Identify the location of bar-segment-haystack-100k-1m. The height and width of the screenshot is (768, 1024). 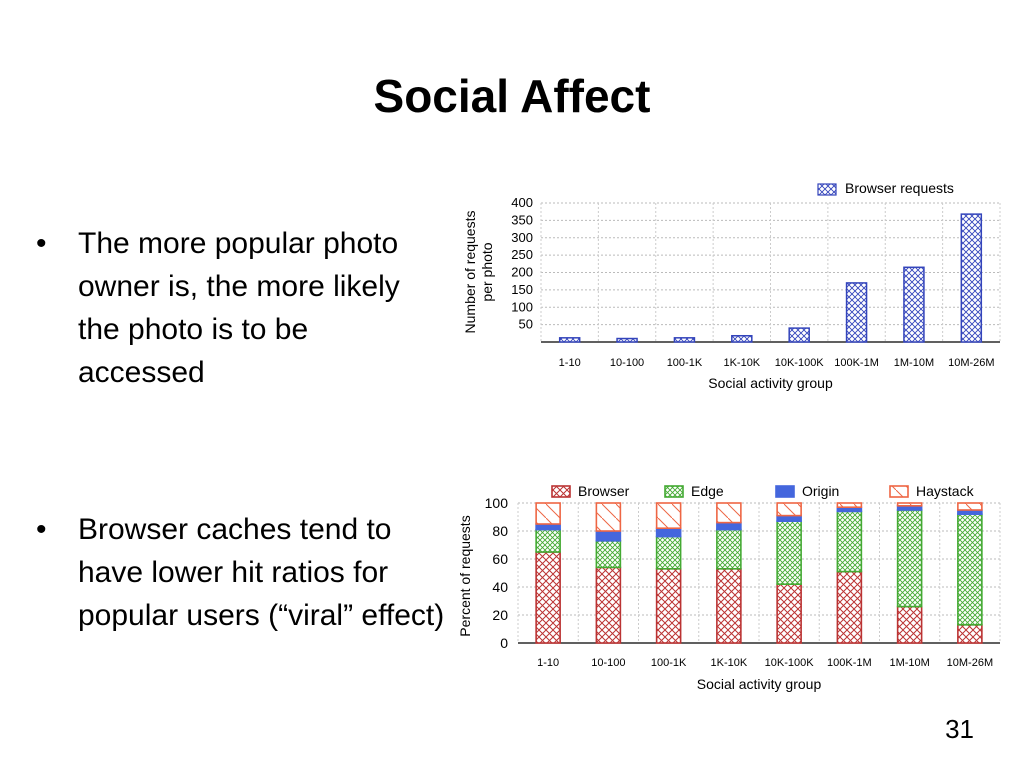
(849, 505).